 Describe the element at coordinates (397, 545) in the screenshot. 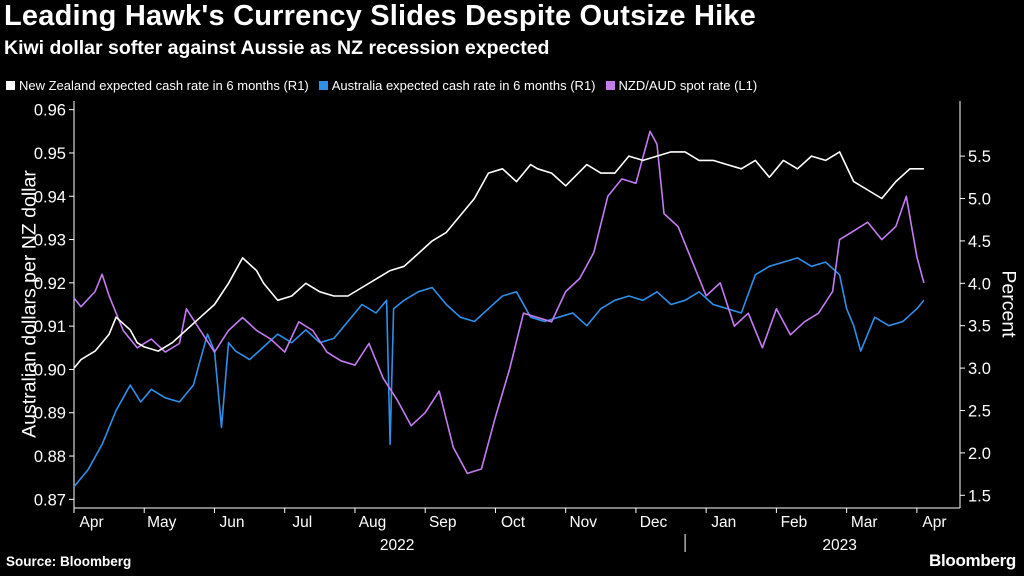

I see `year-label-2022: 2022` at that location.